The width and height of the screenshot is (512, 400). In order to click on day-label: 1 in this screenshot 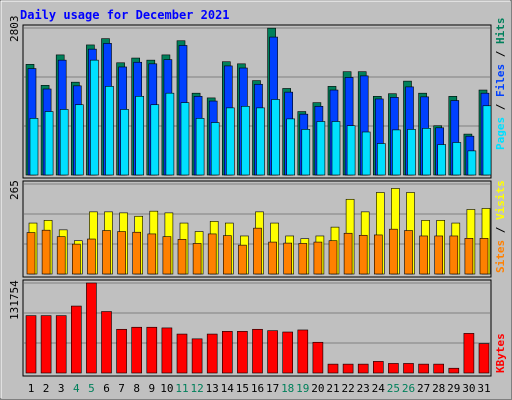, I will do `click(31, 388)`.